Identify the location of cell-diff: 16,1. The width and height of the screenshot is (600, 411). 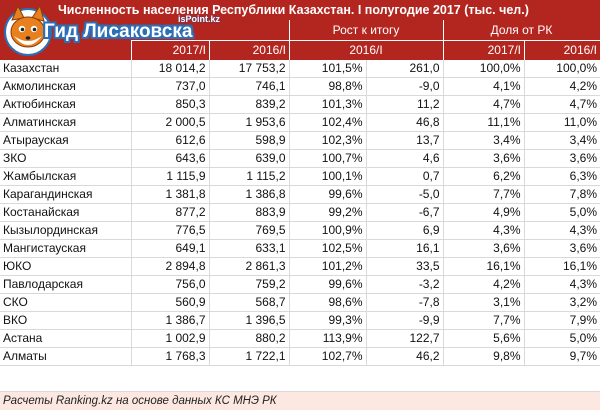
(404, 248).